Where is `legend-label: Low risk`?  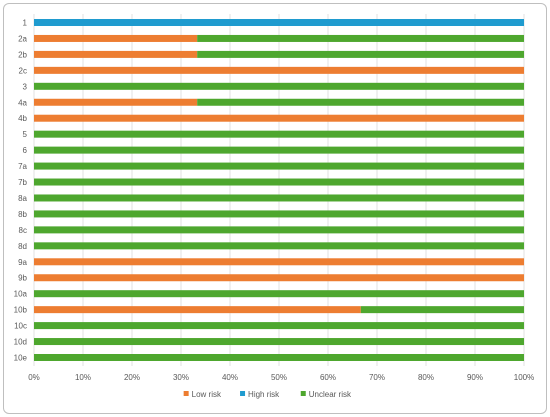 legend-label: Low risk is located at coordinates (207, 394).